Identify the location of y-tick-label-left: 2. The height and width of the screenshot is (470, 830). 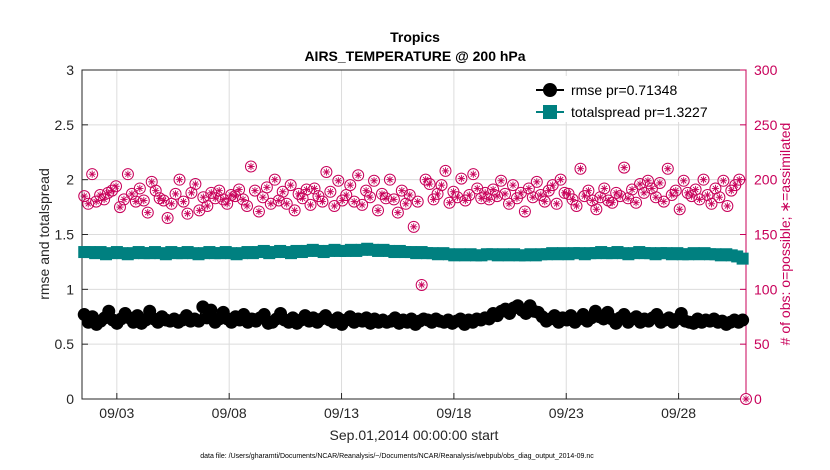
(70, 180).